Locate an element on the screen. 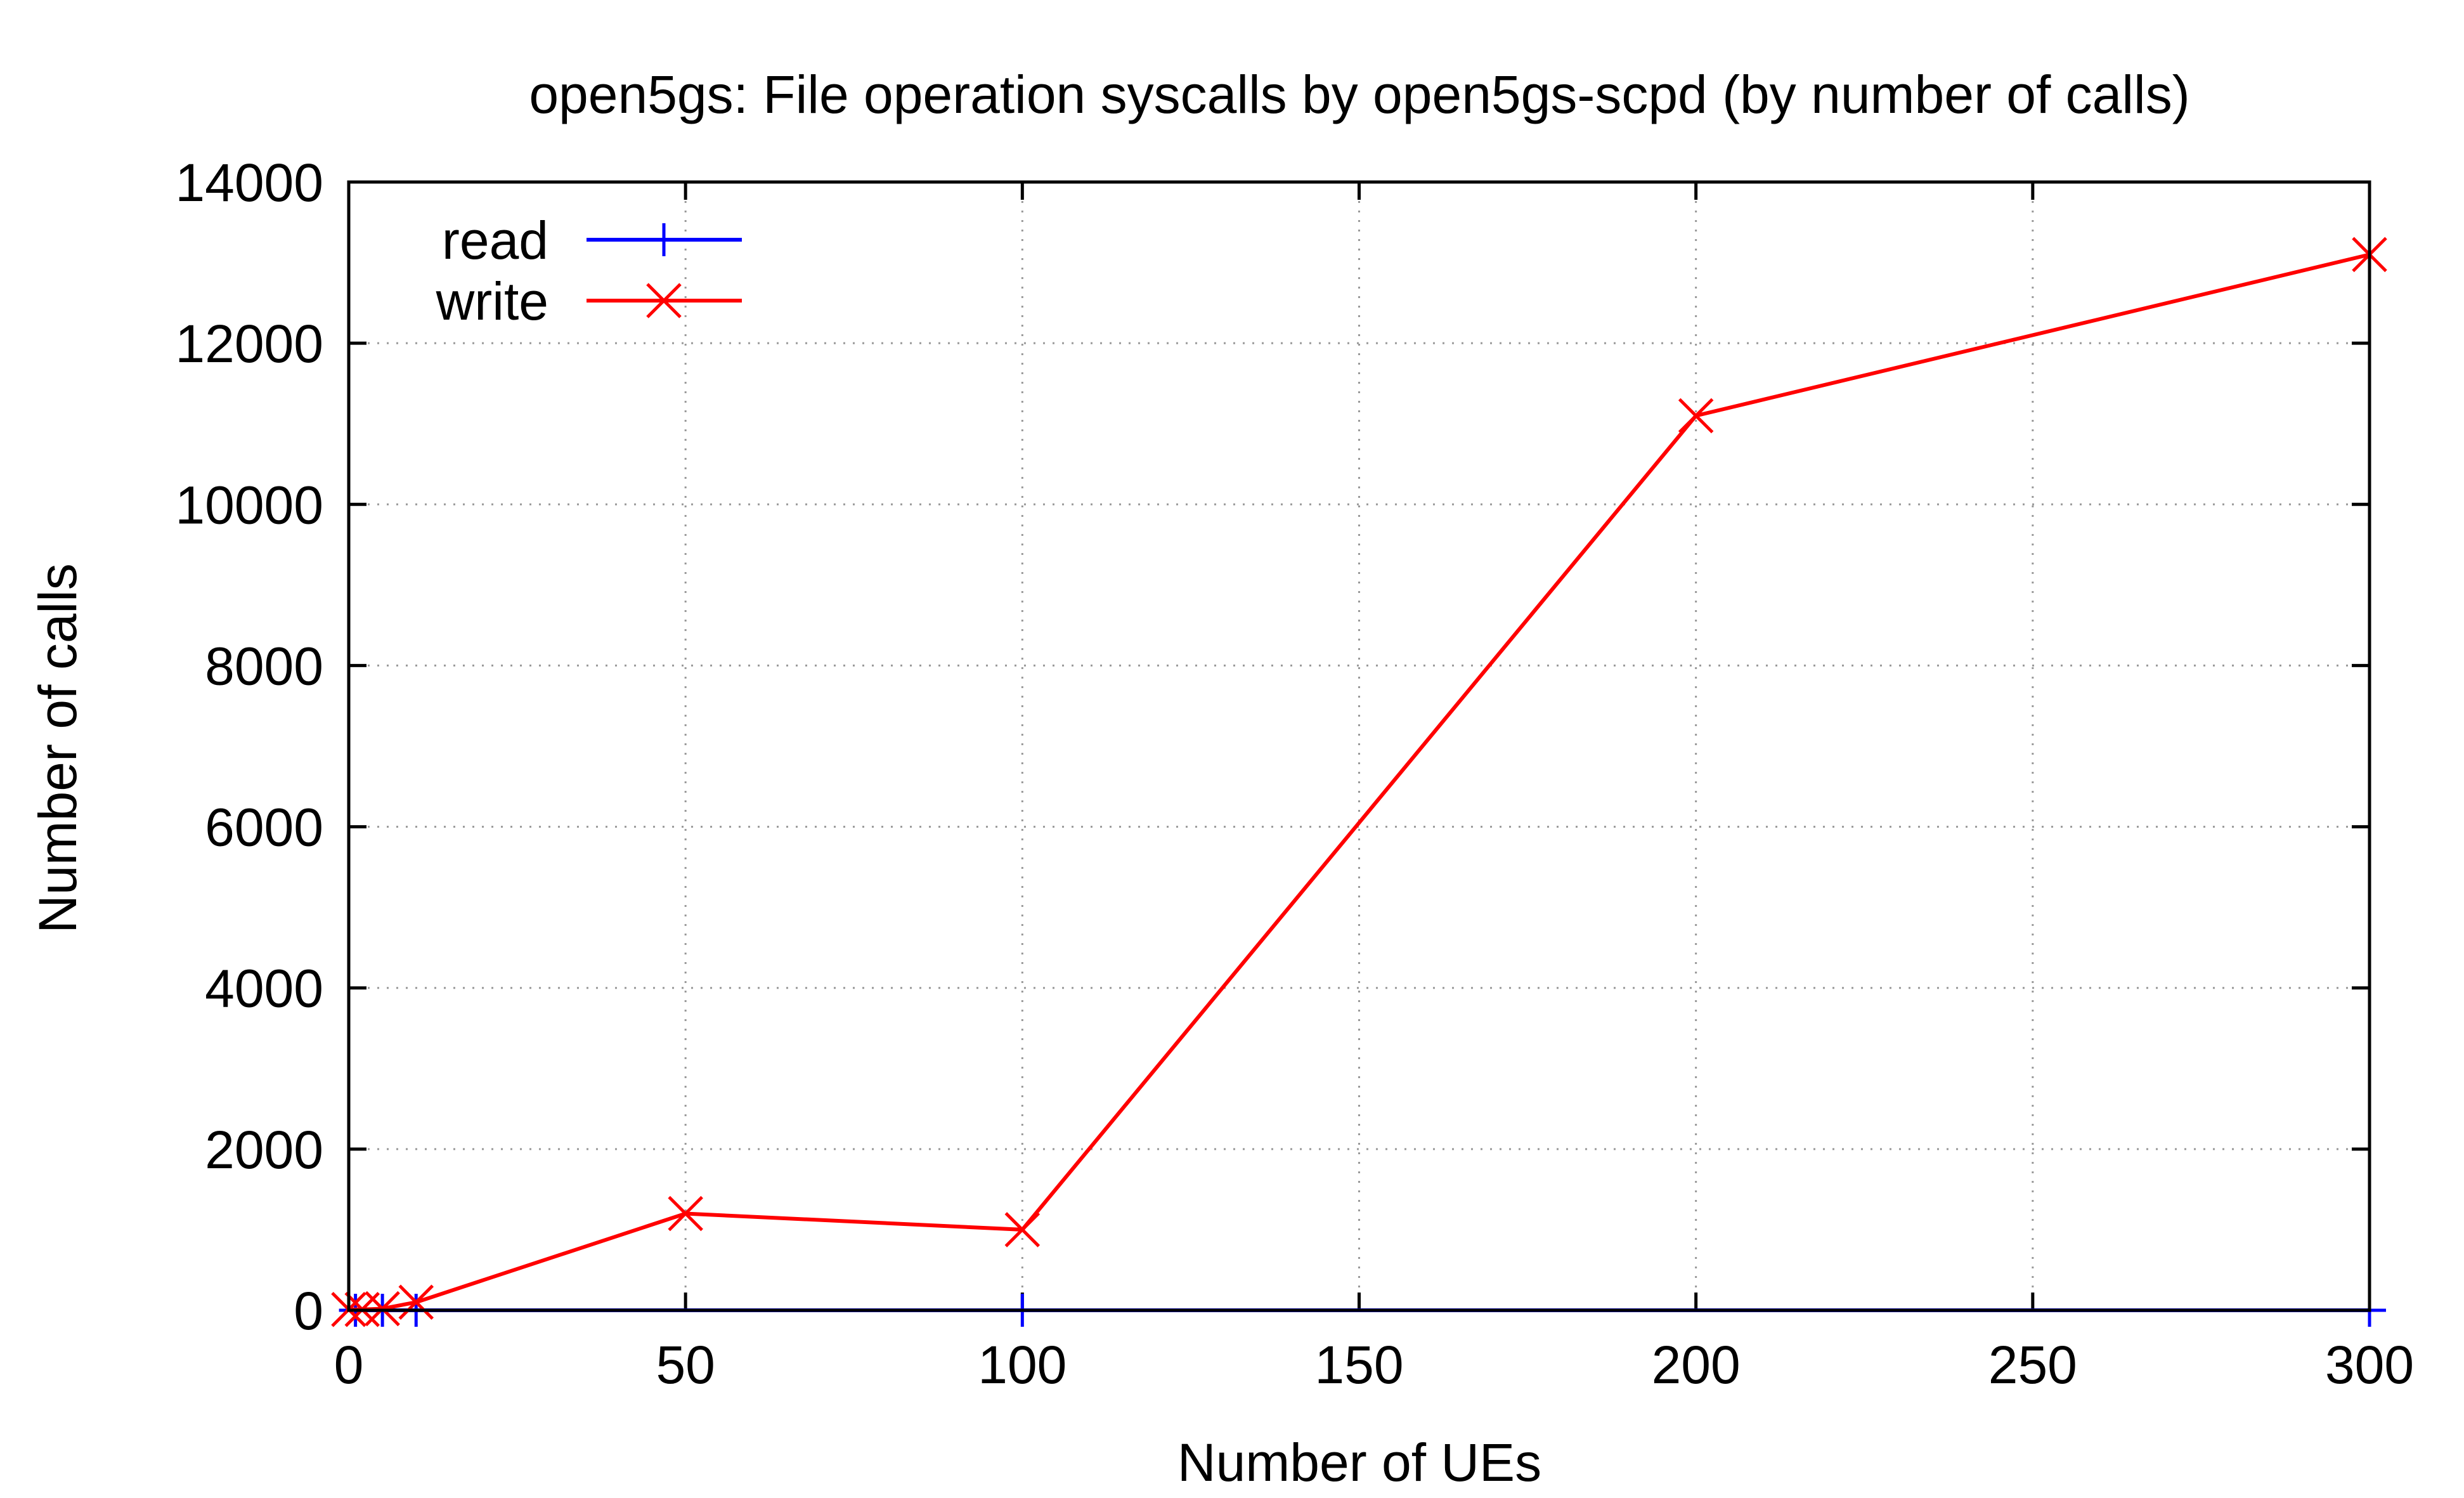  y-tick-label: 14000 is located at coordinates (249, 182).